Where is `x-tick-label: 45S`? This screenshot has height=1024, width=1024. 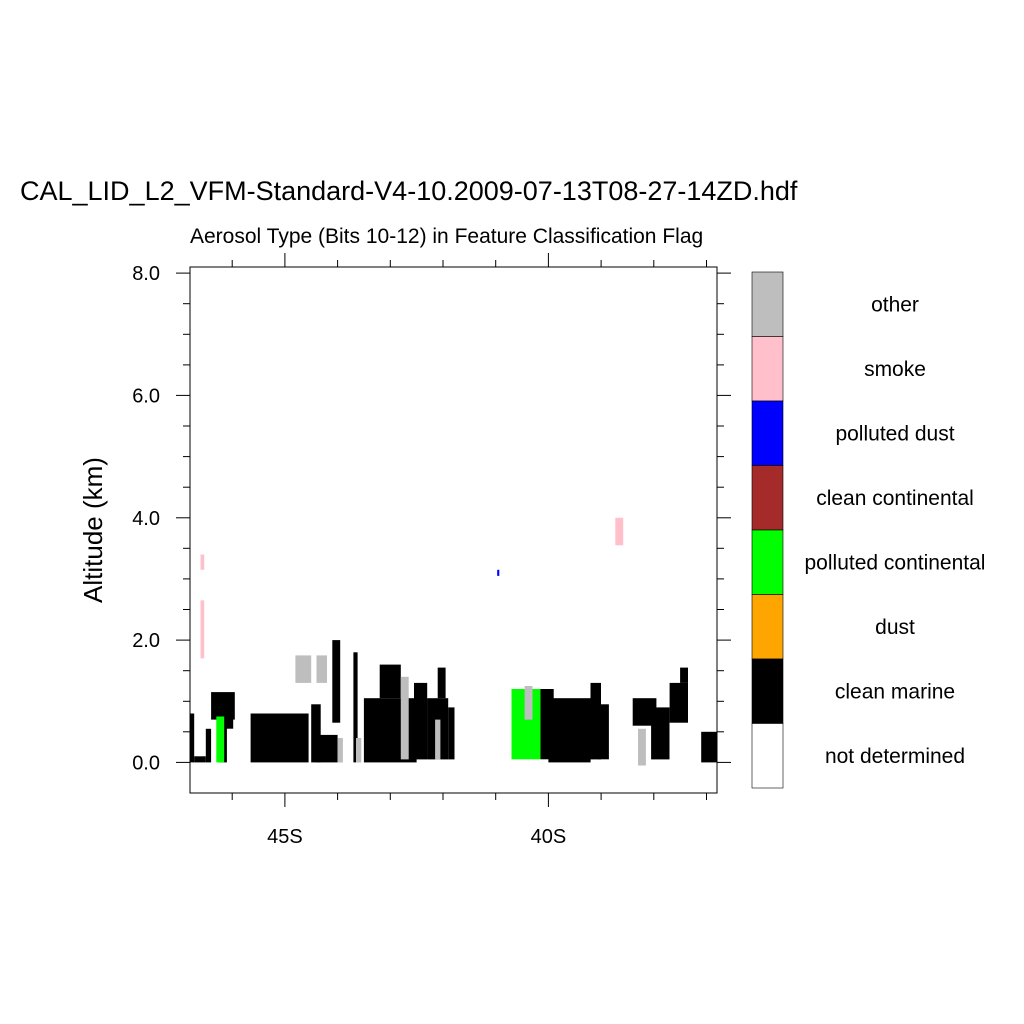
x-tick-label: 45S is located at coordinates (285, 837).